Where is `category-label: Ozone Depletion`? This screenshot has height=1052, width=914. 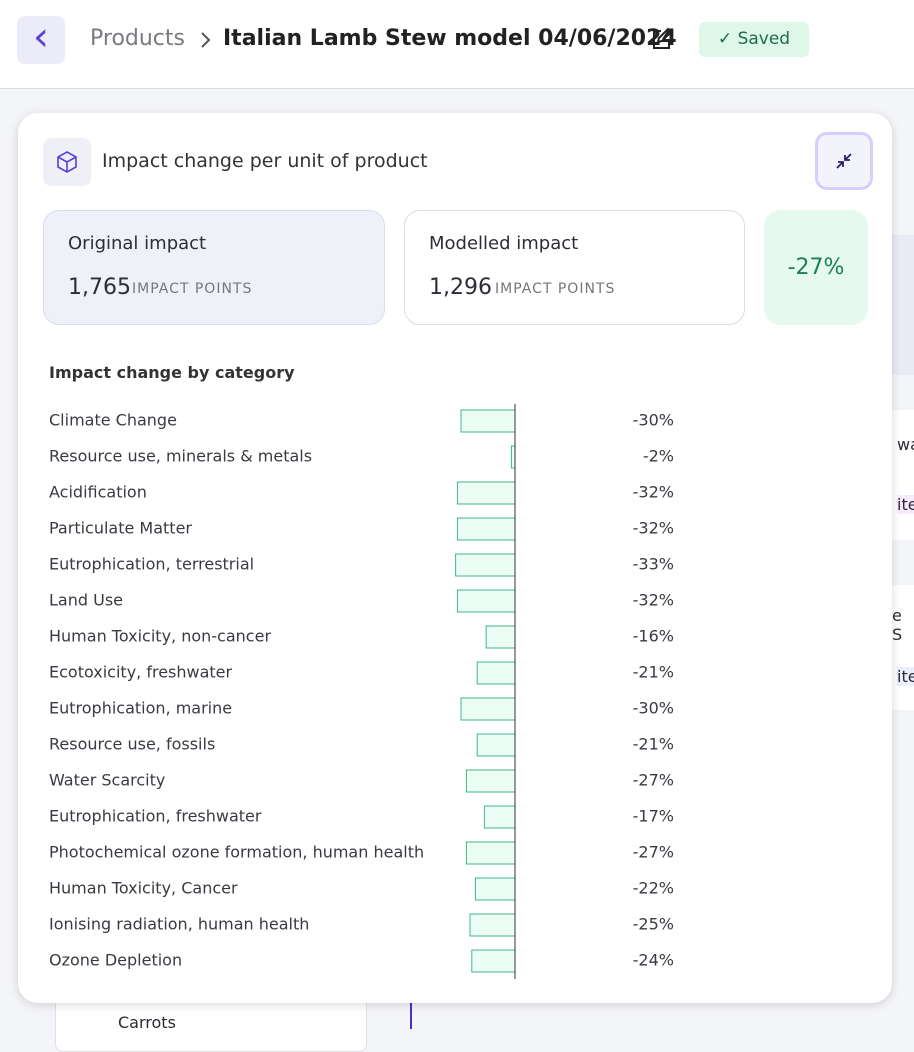
category-label: Ozone Depletion is located at coordinates (115, 960).